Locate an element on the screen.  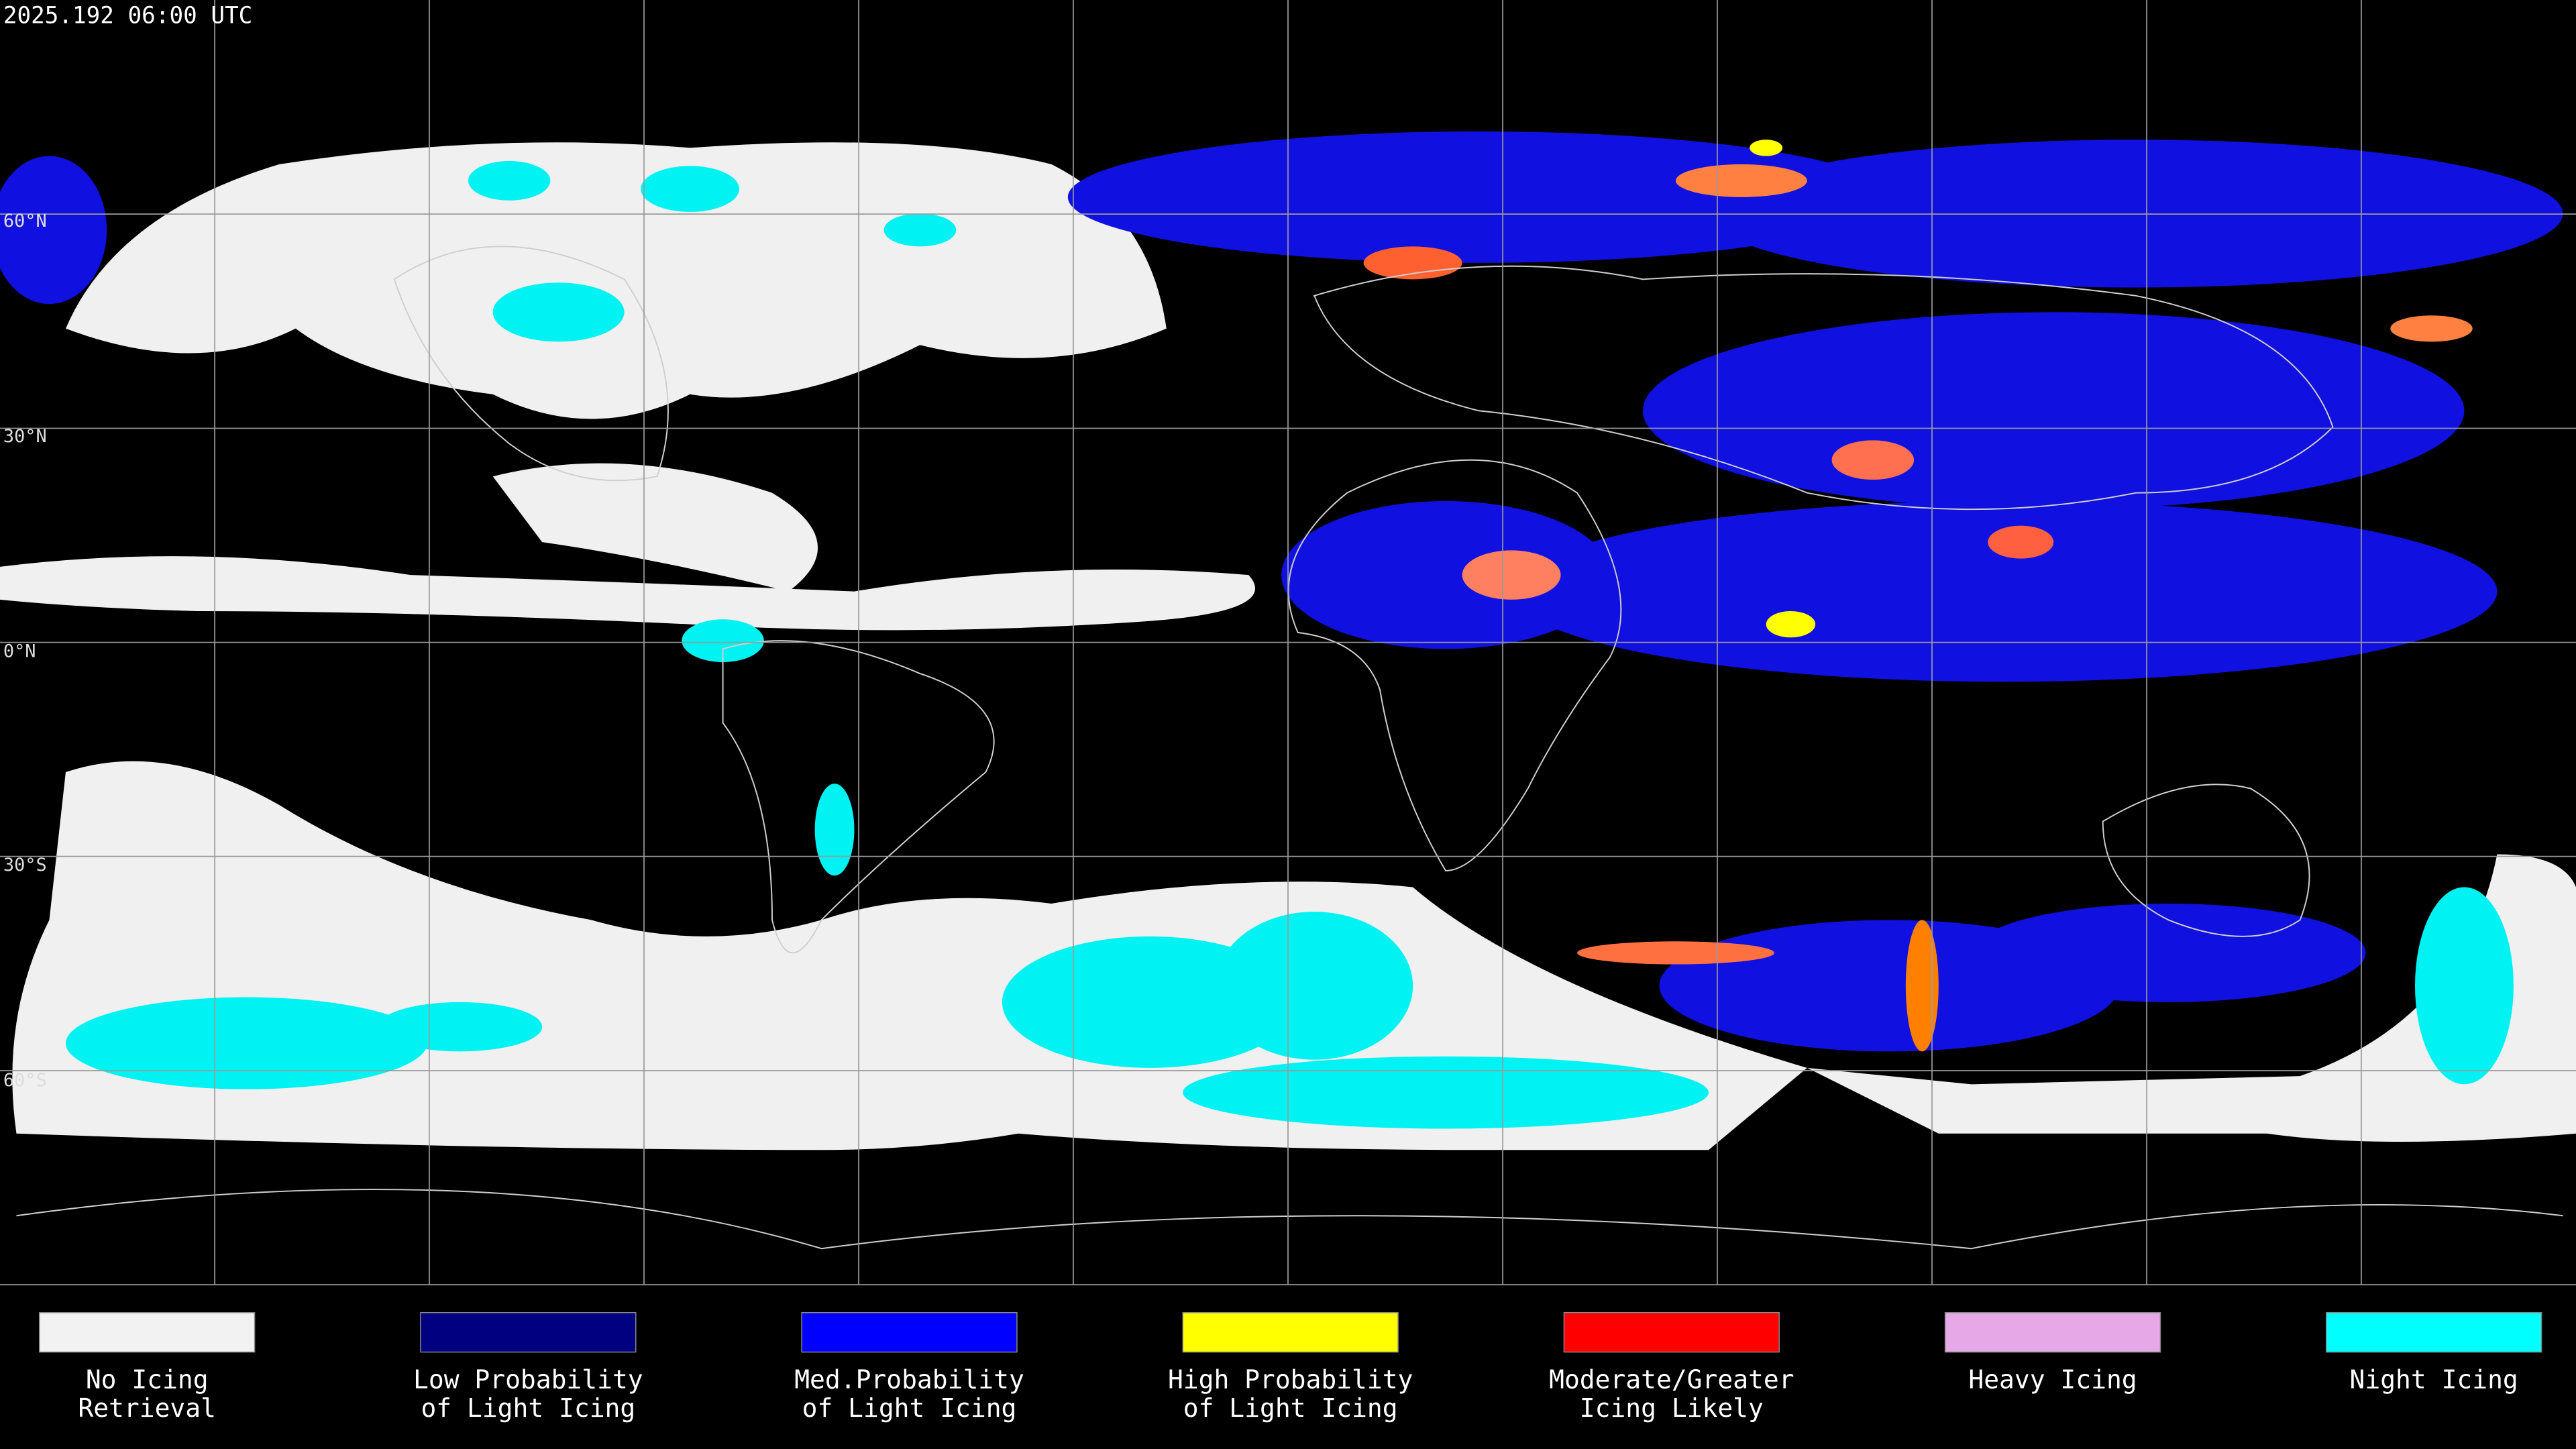
latitude-label: 0°N is located at coordinates (19, 651).